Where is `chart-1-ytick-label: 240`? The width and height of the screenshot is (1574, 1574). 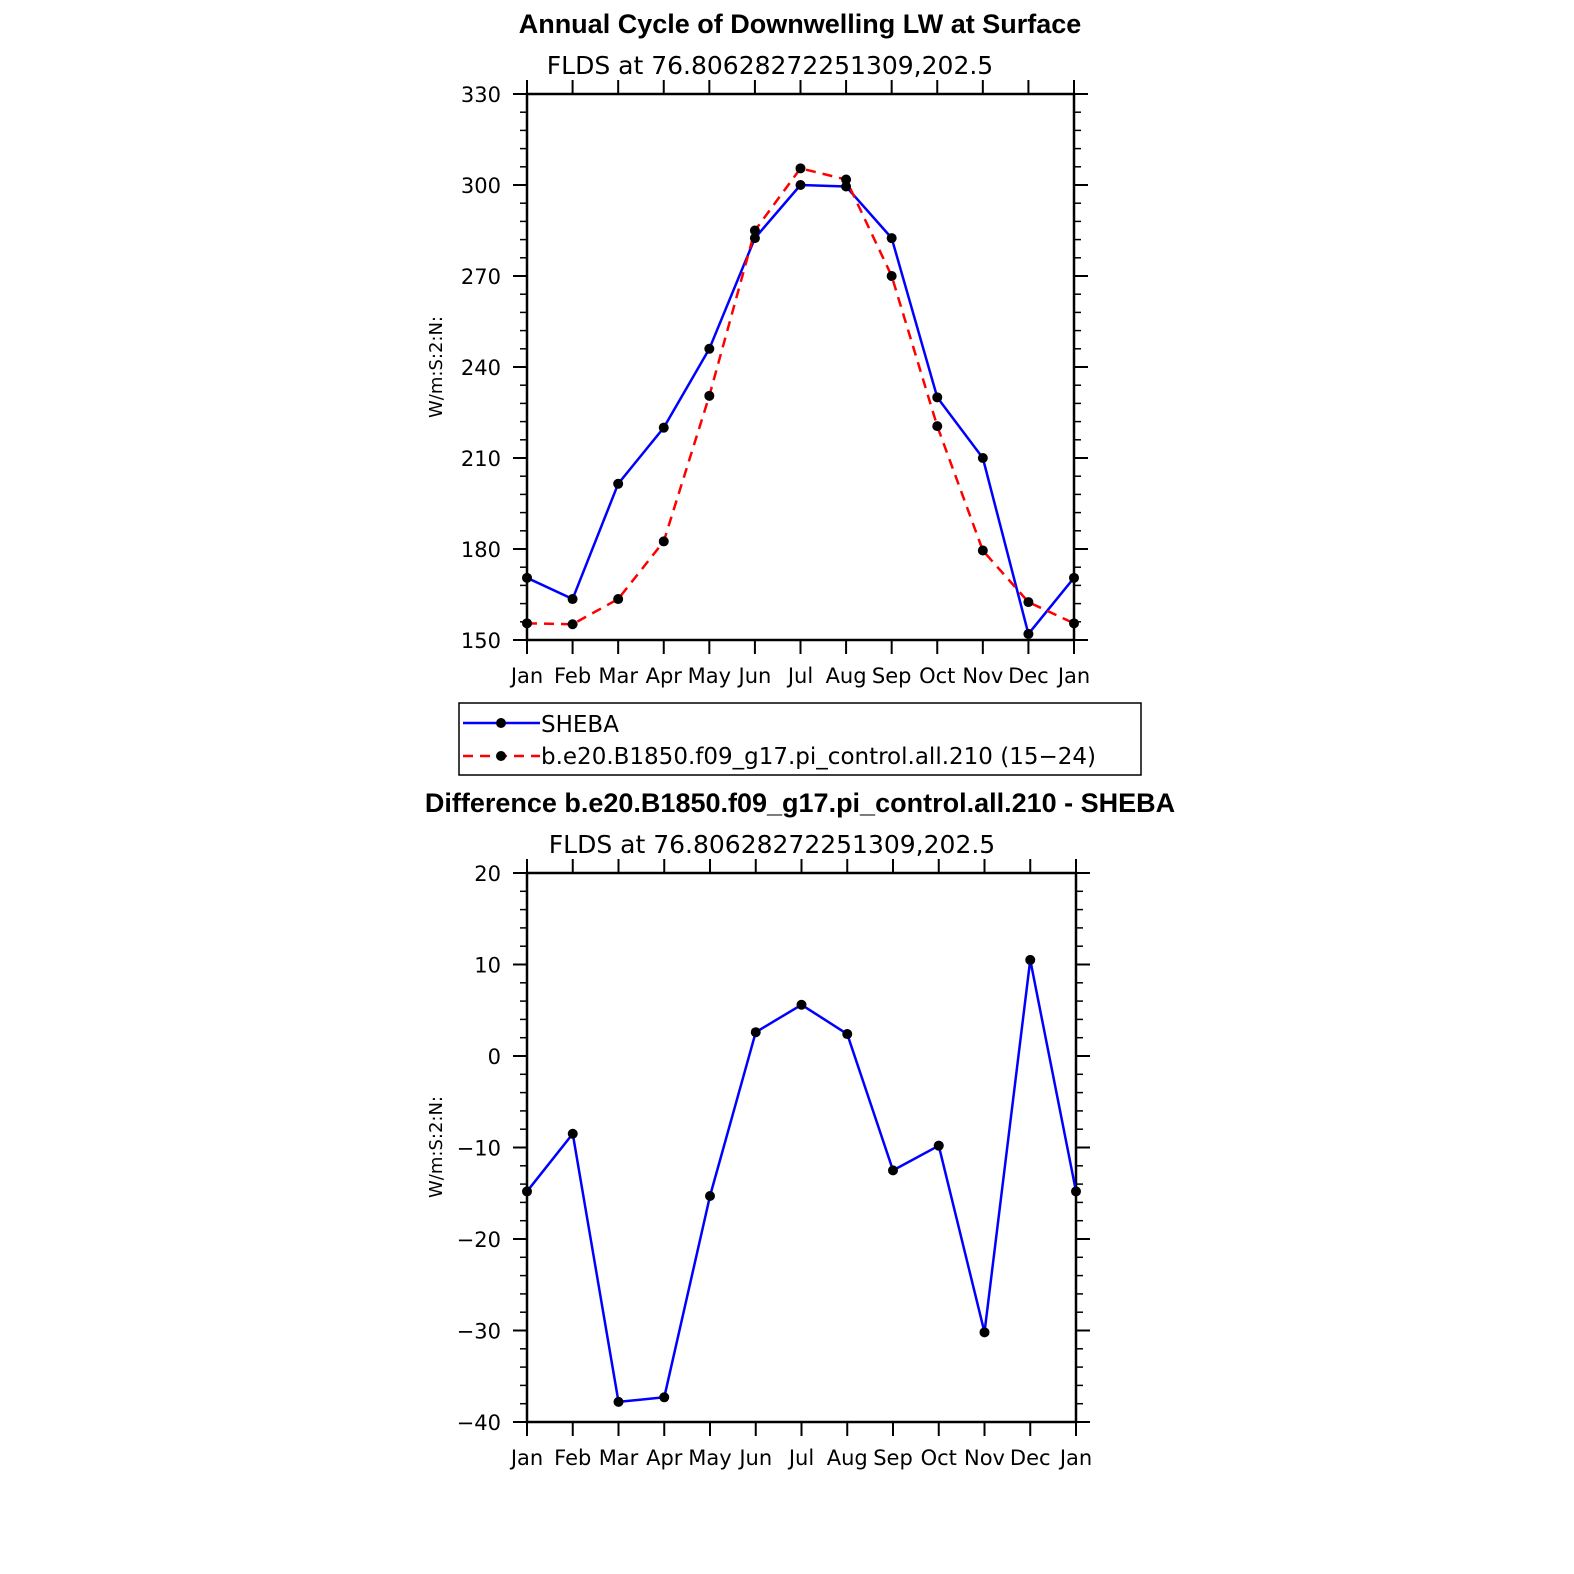
chart-1-ytick-label: 240 is located at coordinates (481, 368).